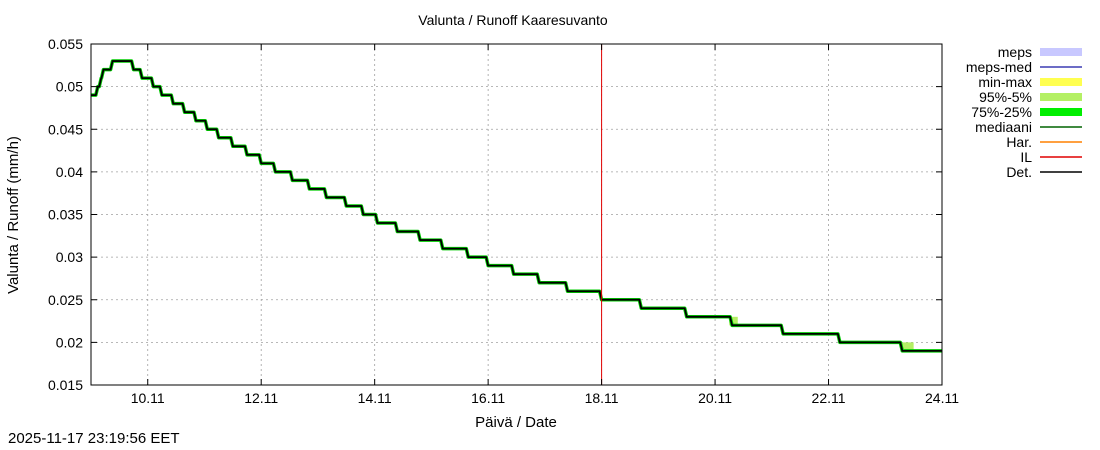 The height and width of the screenshot is (450, 1100). Describe the element at coordinates (94, 438) in the screenshot. I see `timestamp: 2025-11-17 23:19:56 EET` at that location.